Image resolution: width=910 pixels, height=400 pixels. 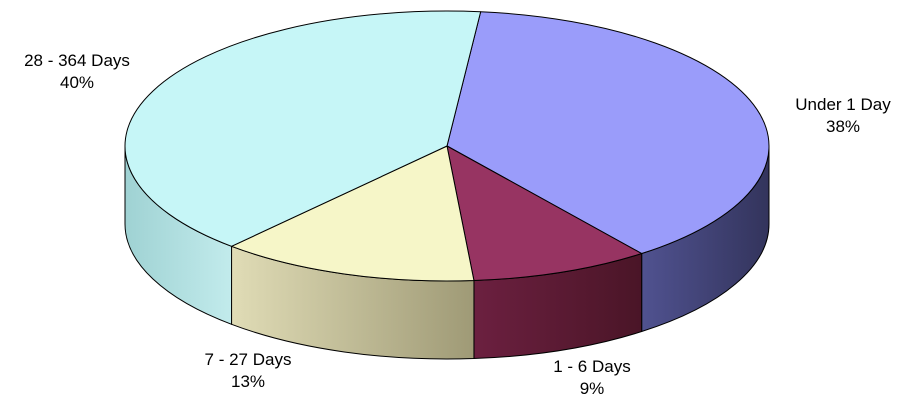 I want to click on slice-percent-label: 13%, so click(x=248, y=381).